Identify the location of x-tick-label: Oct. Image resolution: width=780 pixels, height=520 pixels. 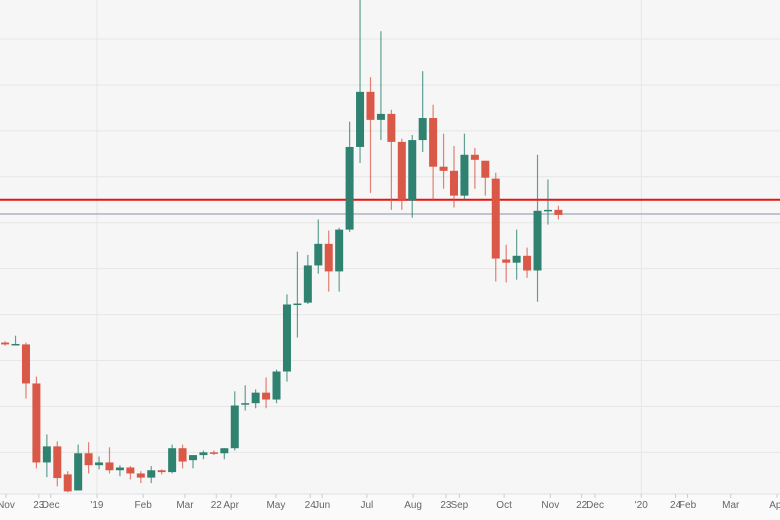
(504, 505).